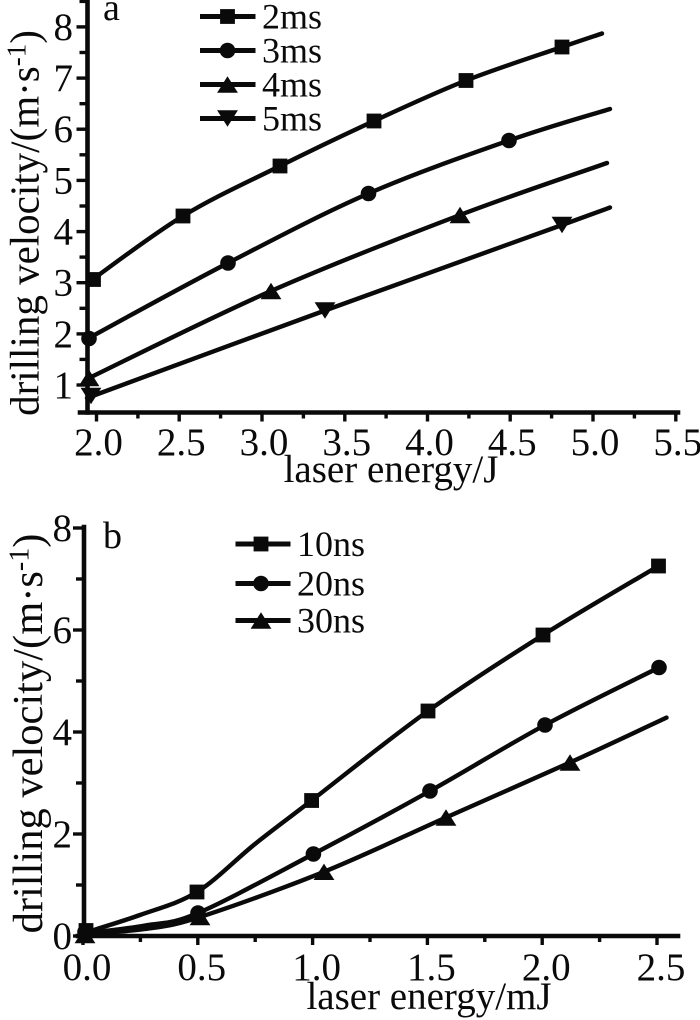  What do you see at coordinates (292, 85) in the screenshot?
I see `svg-text: 4ms` at bounding box center [292, 85].